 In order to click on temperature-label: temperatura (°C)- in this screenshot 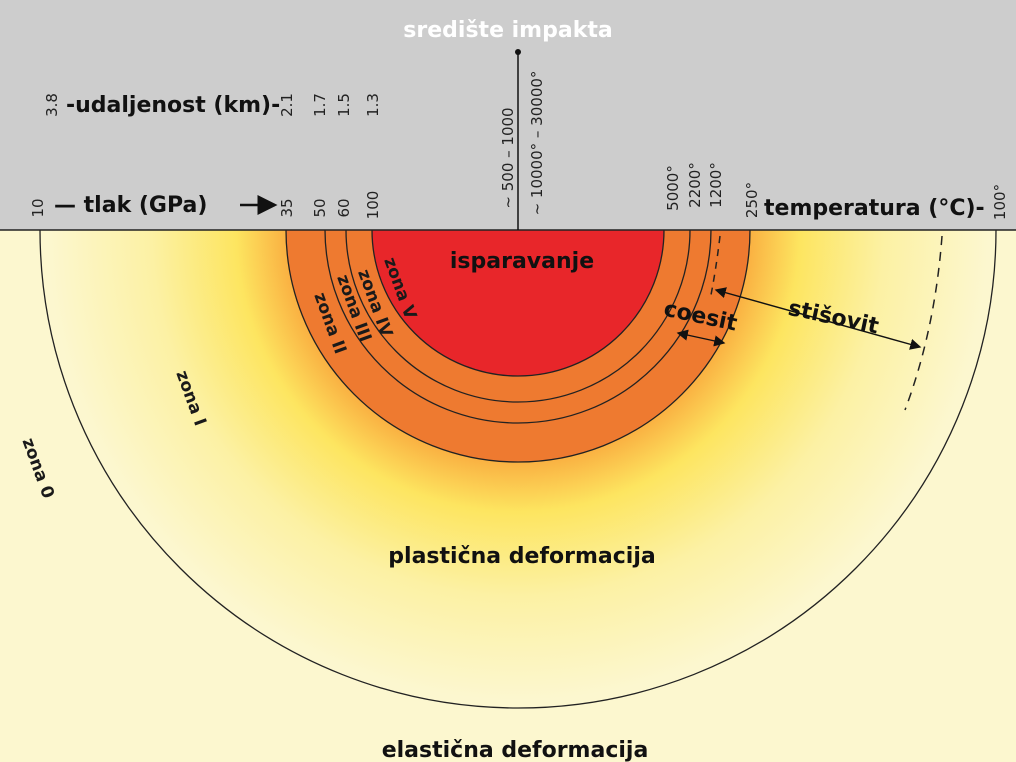, I will do `click(874, 208)`.